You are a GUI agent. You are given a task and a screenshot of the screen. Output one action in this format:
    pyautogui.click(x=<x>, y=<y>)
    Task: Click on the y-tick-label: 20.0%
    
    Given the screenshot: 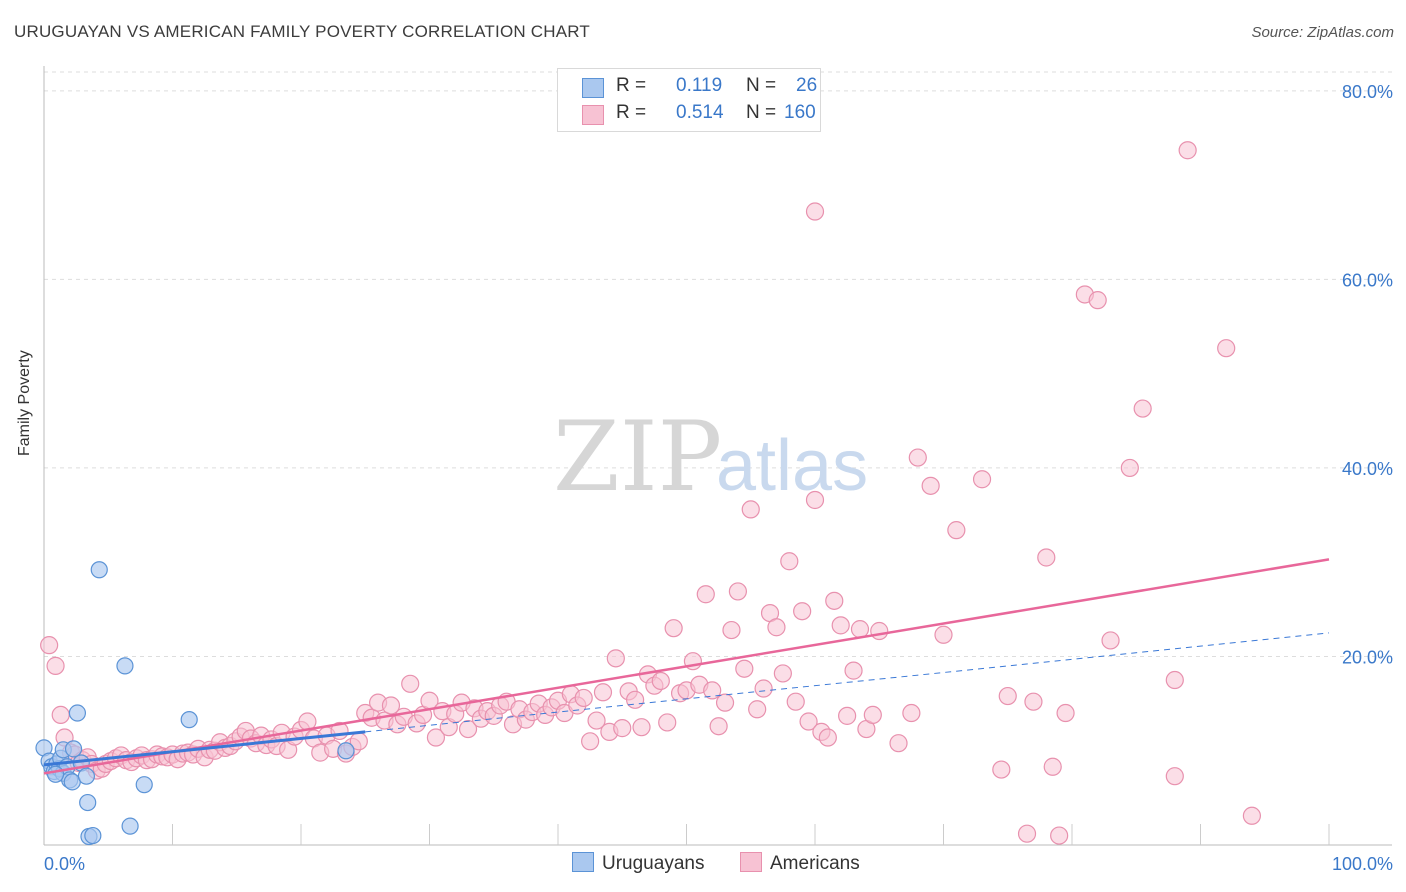 What is the action you would take?
    pyautogui.click(x=1367, y=657)
    